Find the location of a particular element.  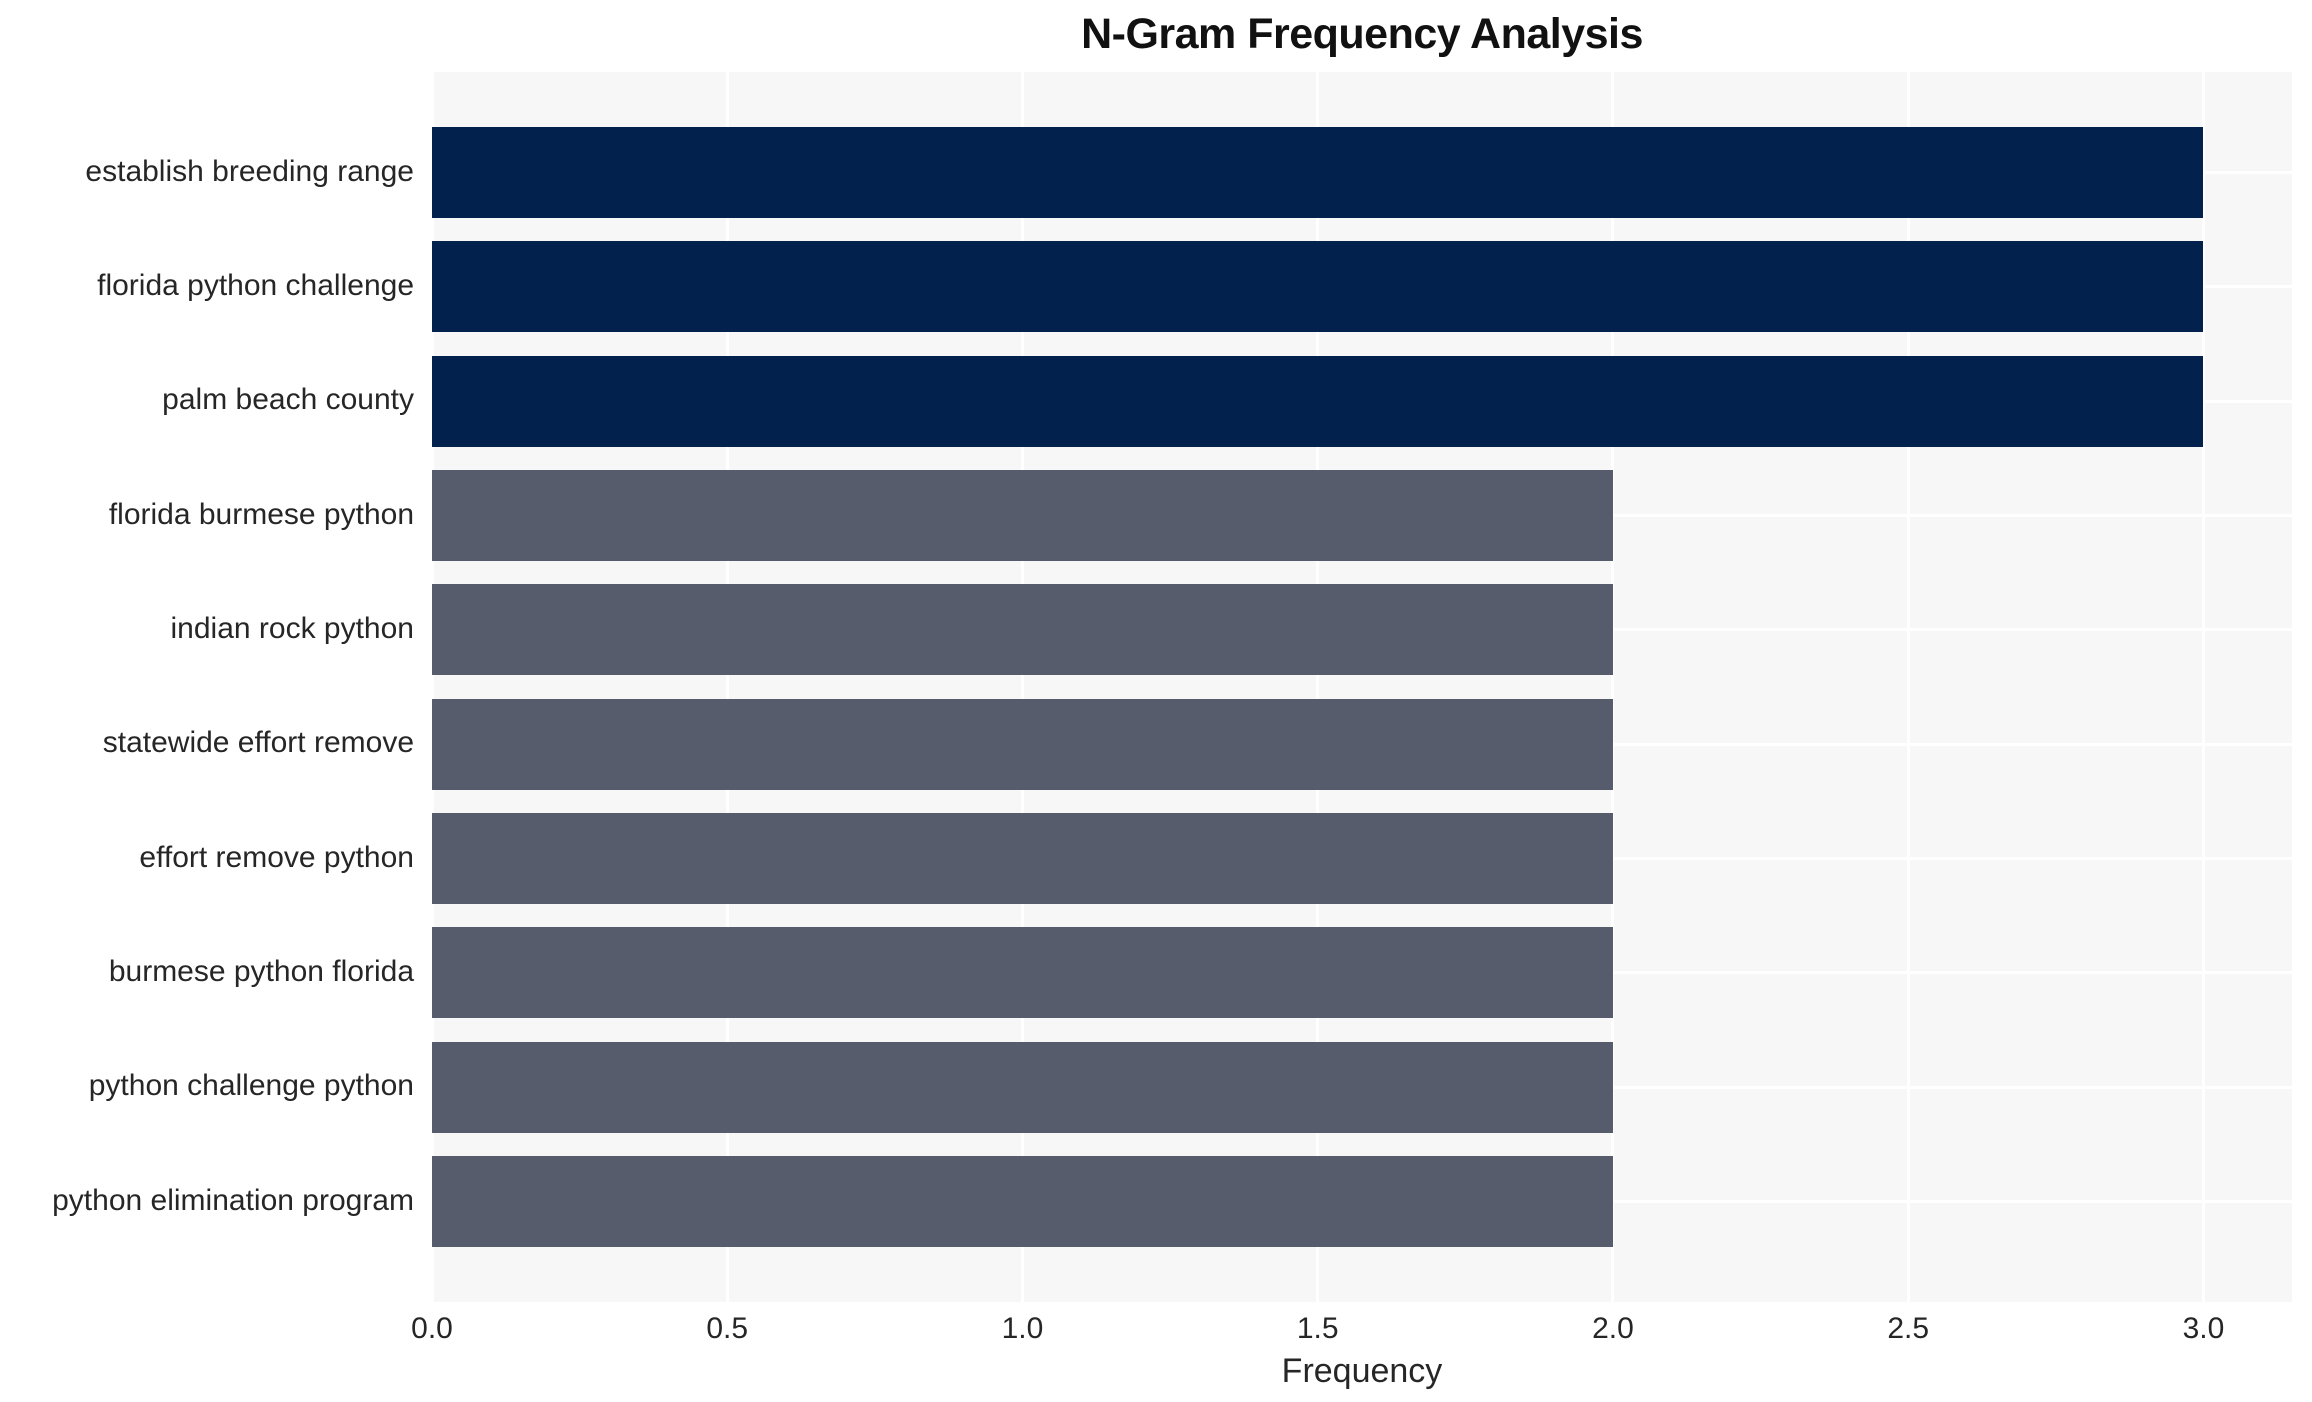

y-tick-label: burmese python florida is located at coordinates (261, 971).